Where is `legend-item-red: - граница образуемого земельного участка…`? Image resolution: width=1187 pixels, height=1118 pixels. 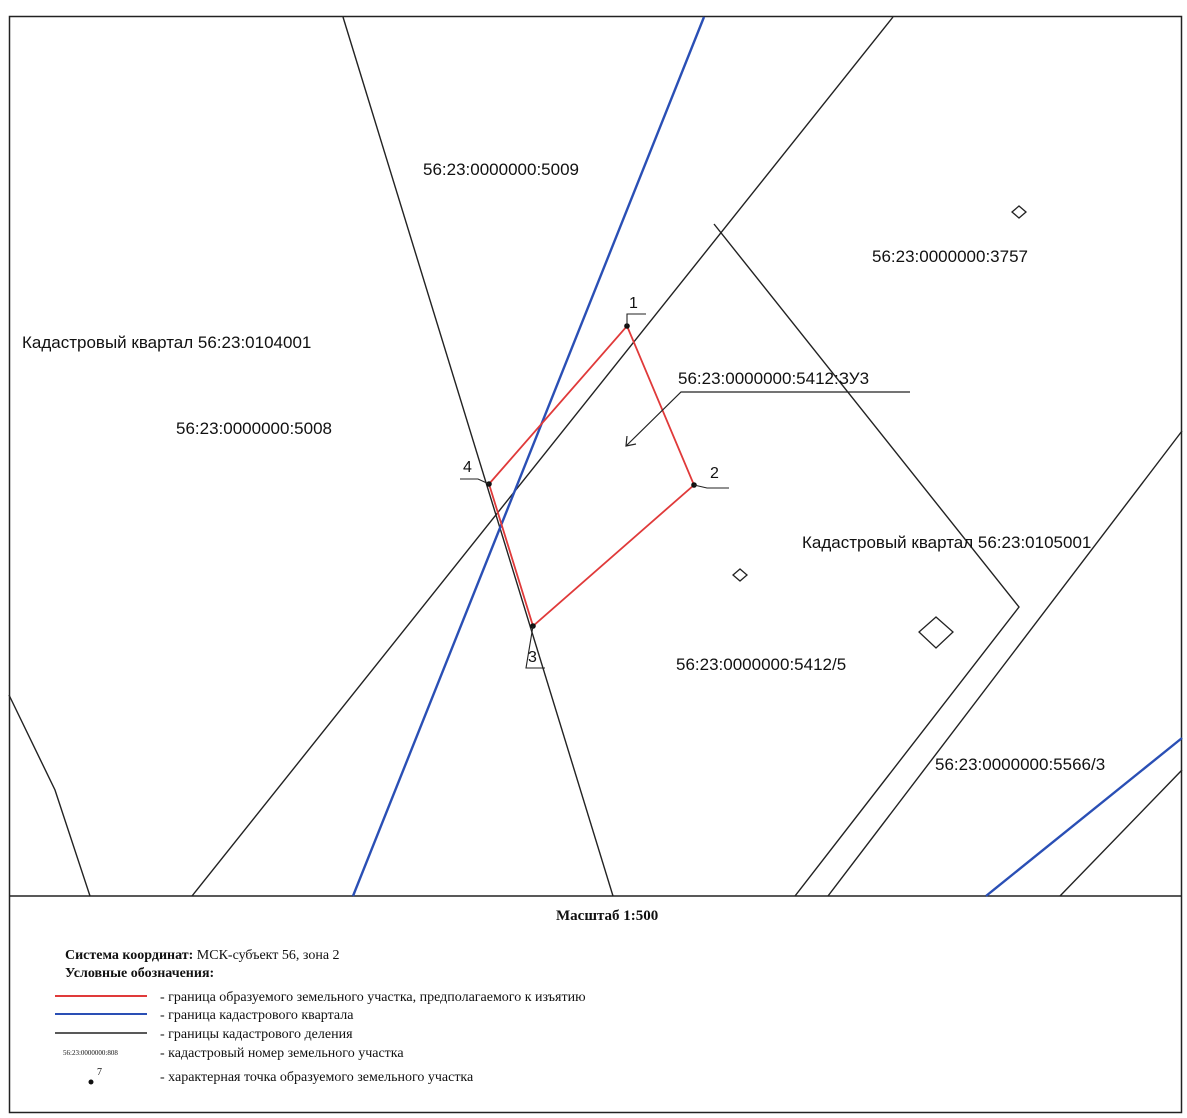
legend-item-red: - граница образуемого земельного участка… is located at coordinates (373, 997).